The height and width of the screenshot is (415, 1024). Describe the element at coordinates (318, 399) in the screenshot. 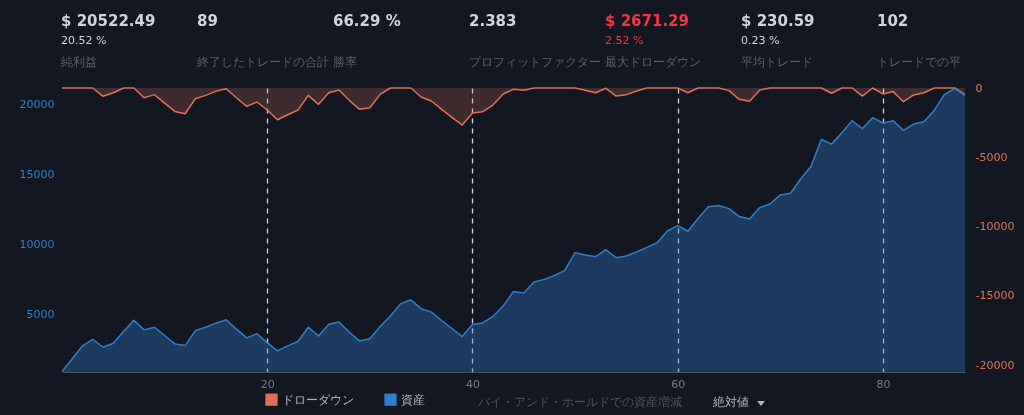

I see `legend-label: ドローダウン` at that location.